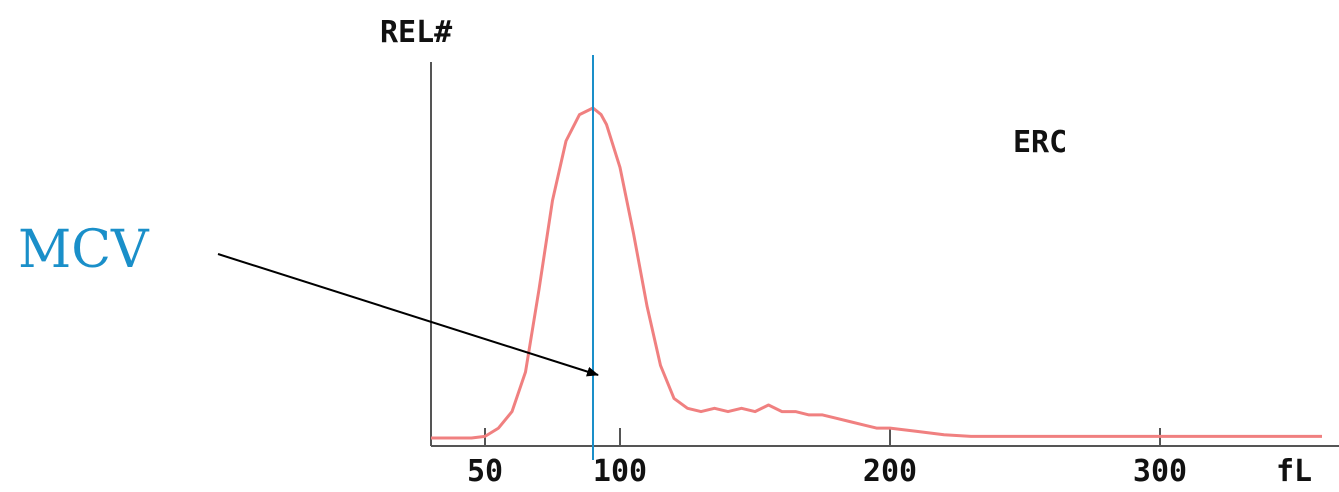  I want to click on series-label-erc: ERC, so click(1040, 142).